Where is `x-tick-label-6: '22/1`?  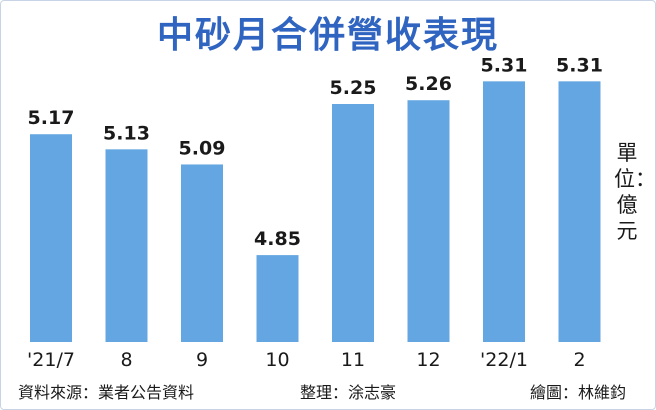 x-tick-label-6: '22/1 is located at coordinates (504, 360).